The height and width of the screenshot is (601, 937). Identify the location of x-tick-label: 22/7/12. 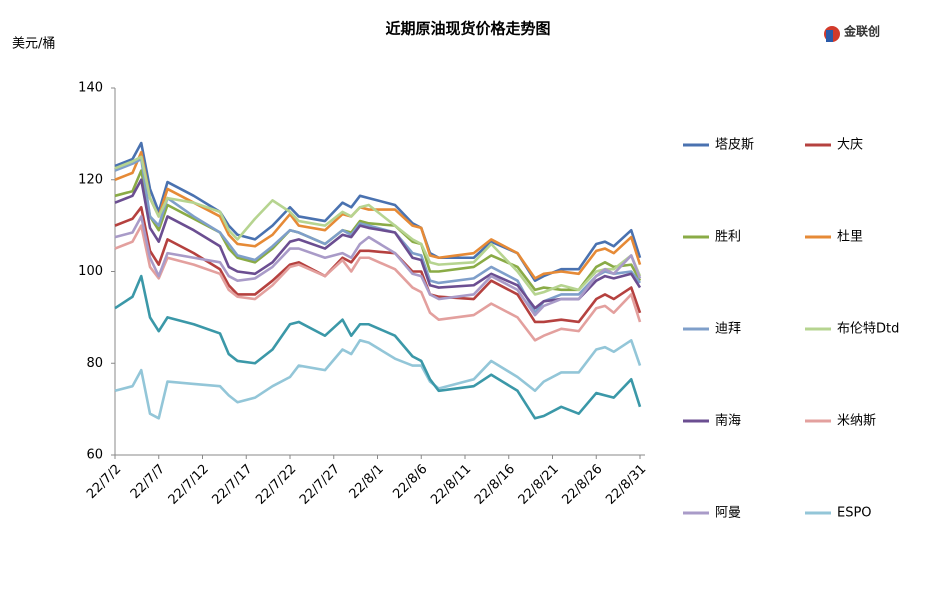
(189, 485).